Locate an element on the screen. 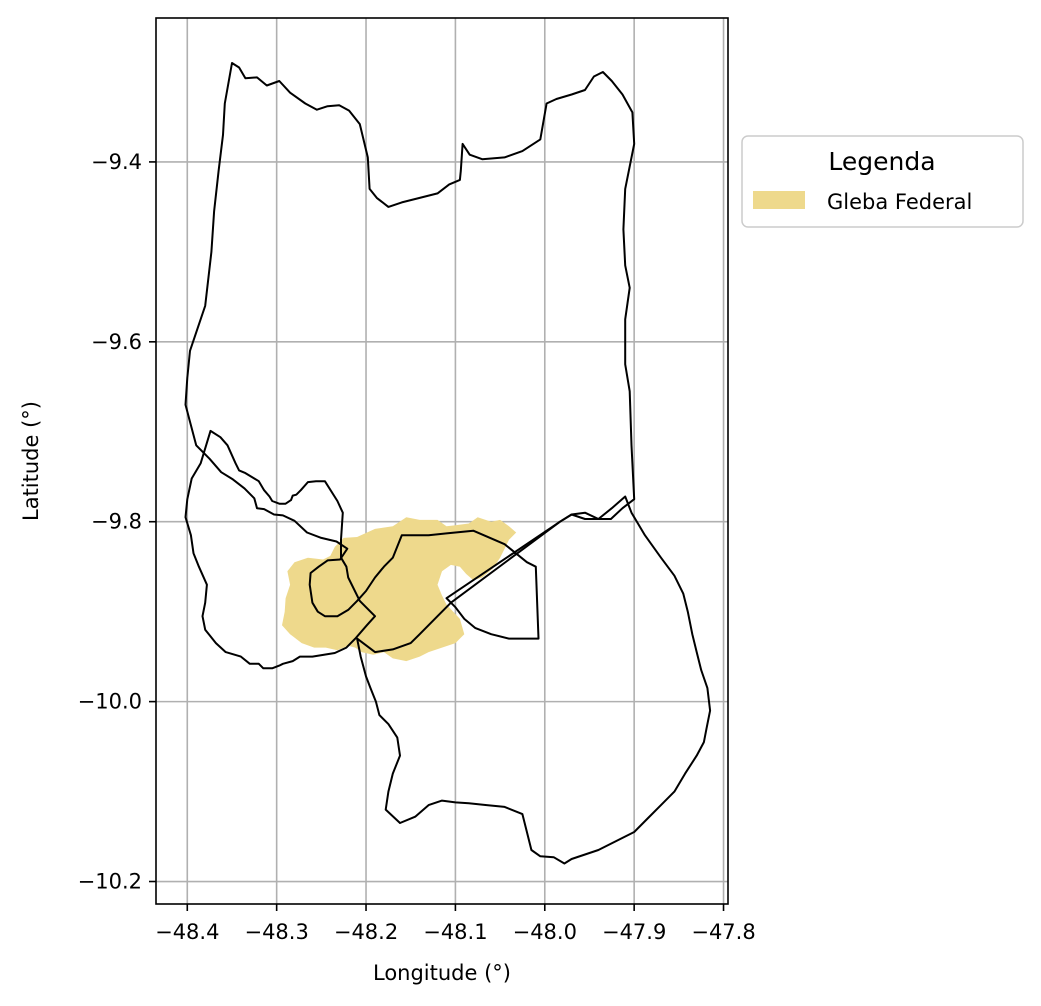 Image resolution: width=1041 pixels, height=1006 pixels. gleba-federal-layer is located at coordinates (399, 589).